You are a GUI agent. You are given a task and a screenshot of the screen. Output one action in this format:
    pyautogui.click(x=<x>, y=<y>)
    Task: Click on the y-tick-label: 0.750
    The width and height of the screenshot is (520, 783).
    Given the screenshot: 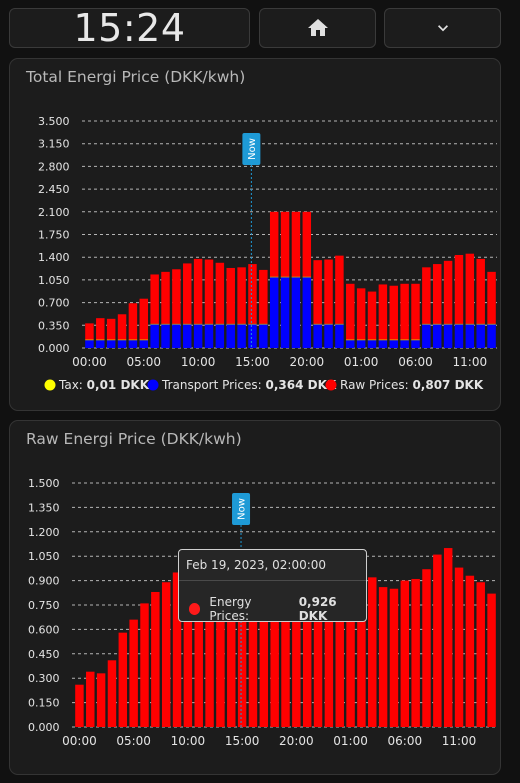 What is the action you would take?
    pyautogui.click(x=44, y=605)
    